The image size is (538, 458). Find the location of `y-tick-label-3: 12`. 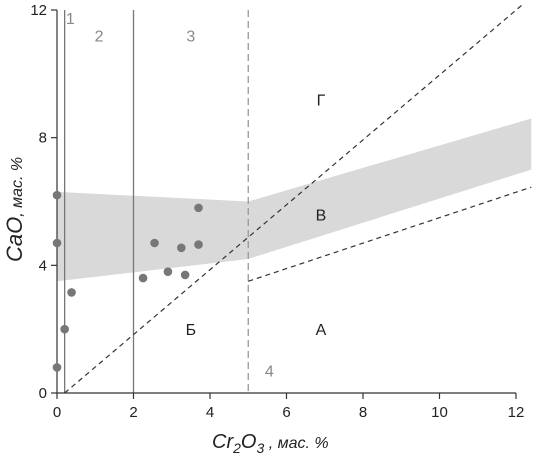

y-tick-label-3: 12 is located at coordinates (38, 10).